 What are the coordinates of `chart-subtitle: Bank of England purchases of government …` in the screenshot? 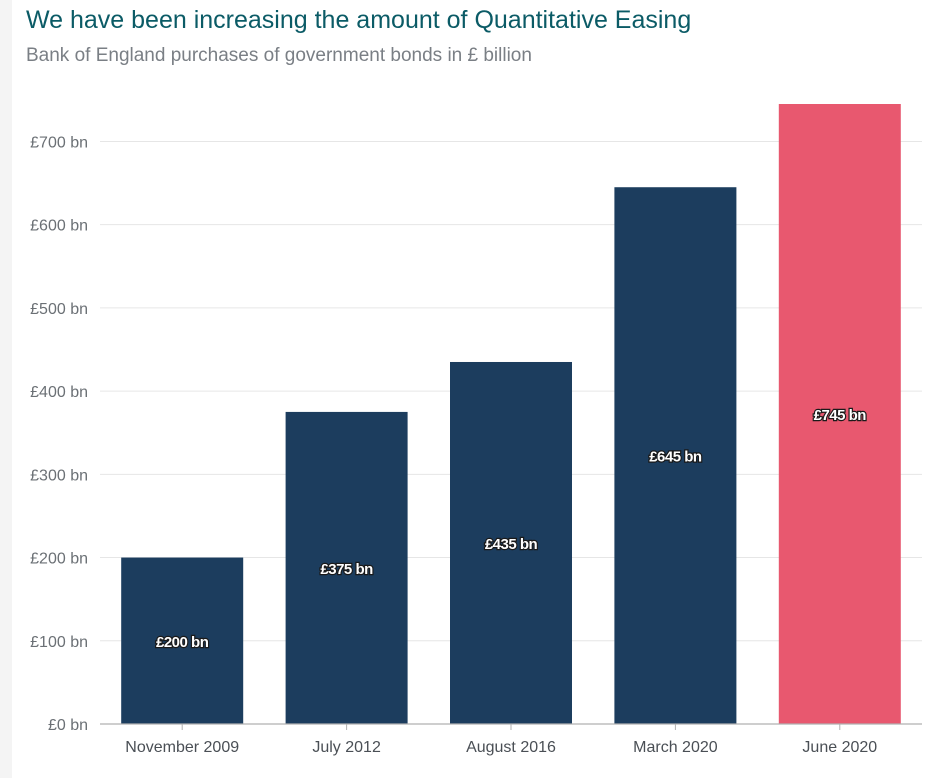 It's located at (279, 55).